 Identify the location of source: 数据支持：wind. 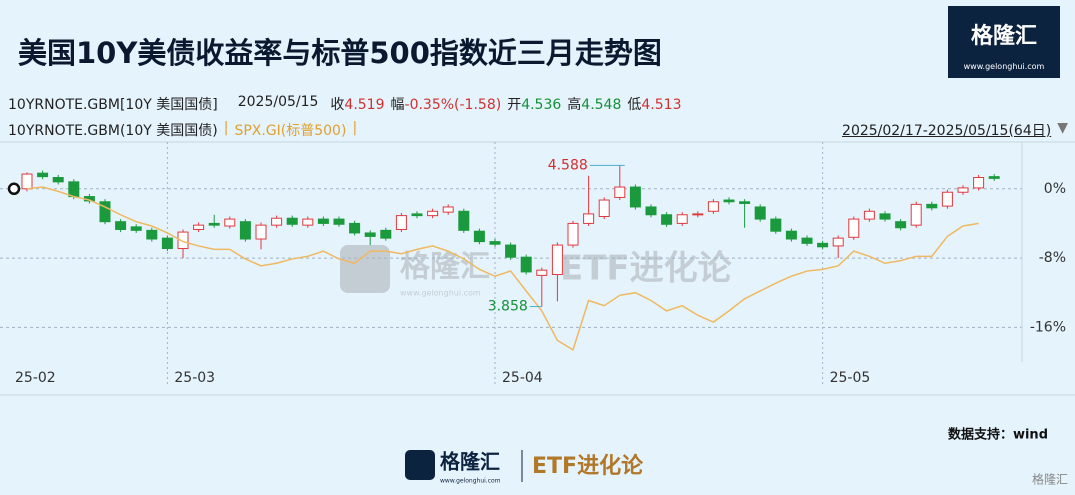
(998, 435).